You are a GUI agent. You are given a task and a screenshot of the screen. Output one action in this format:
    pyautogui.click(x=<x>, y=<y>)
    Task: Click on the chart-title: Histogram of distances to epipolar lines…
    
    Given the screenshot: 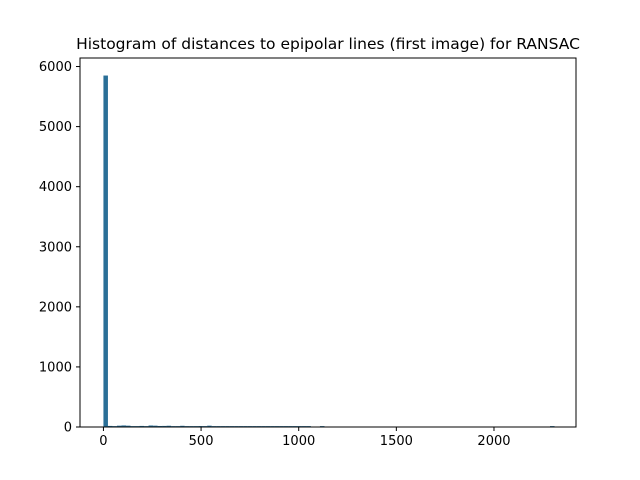 What is the action you would take?
    pyautogui.click(x=328, y=44)
    